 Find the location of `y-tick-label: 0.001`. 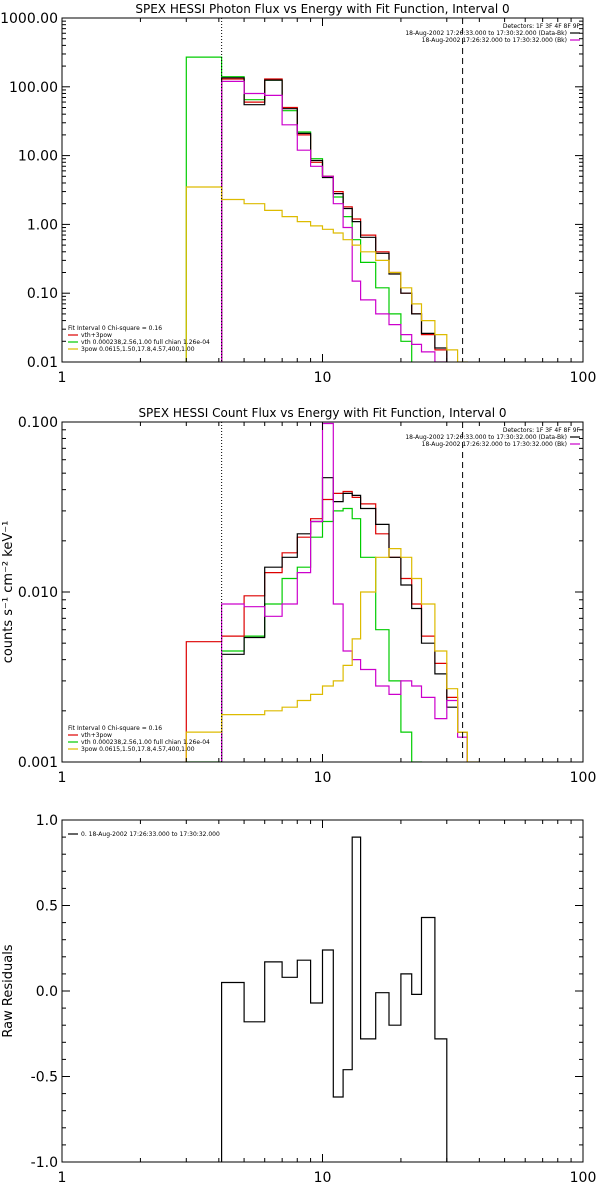

y-tick-label: 0.001 is located at coordinates (38, 763).